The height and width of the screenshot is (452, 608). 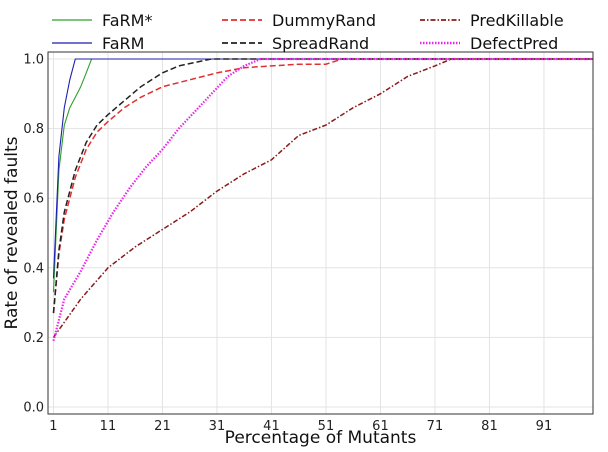 I want to click on legend-label: DefectPred, so click(x=514, y=43).